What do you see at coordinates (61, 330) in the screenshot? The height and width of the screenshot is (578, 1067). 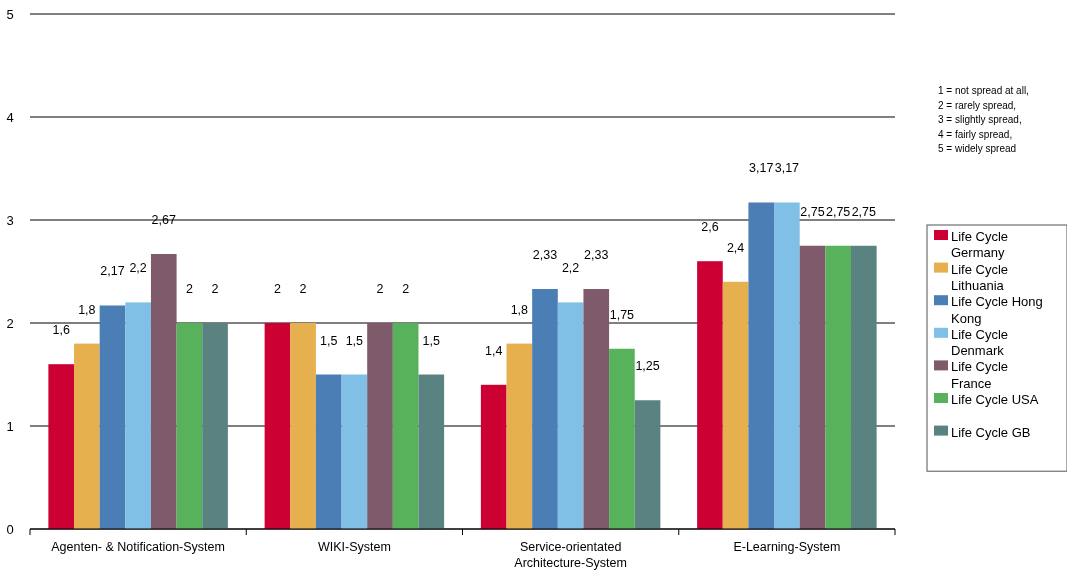 I see `data-label: 1,6` at bounding box center [61, 330].